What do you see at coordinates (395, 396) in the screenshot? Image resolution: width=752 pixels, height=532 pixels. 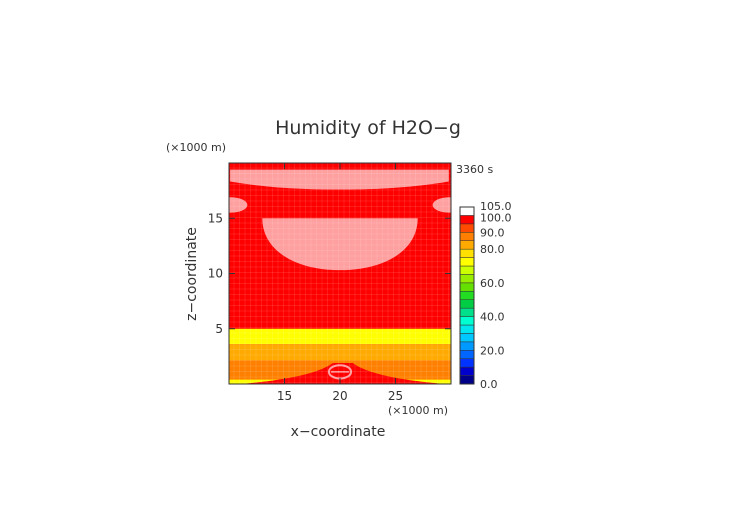 I see `x-tick-label: 25` at bounding box center [395, 396].